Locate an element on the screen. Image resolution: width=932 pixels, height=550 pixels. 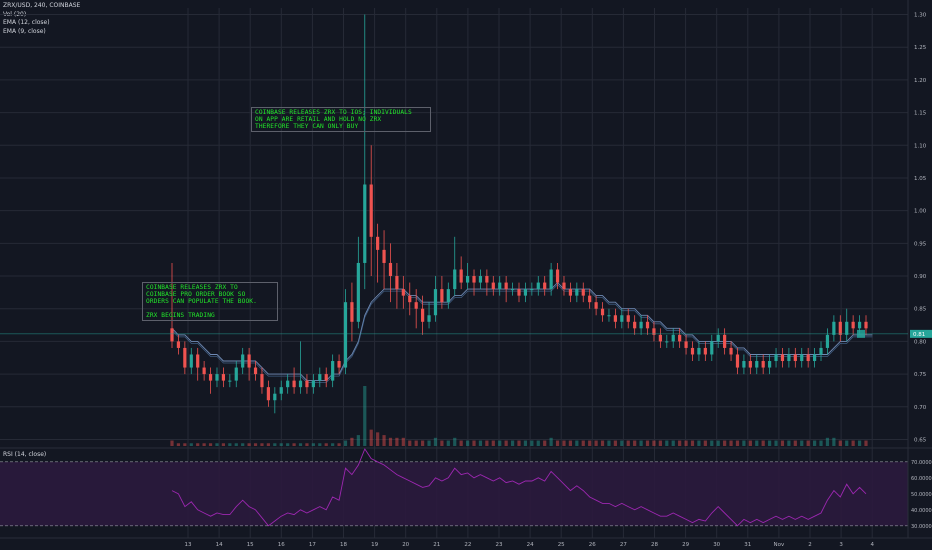
indicator-ema9: EMA (9, close) is located at coordinates (24, 31).